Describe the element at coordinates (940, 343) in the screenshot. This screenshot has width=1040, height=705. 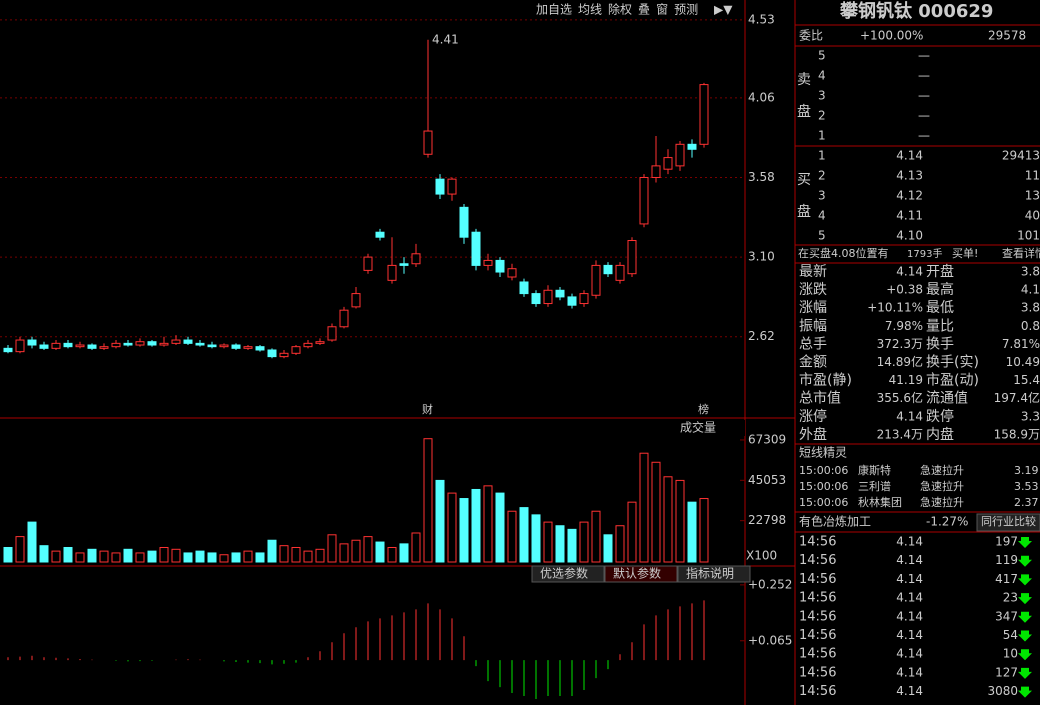
I see `stat-label: 换手` at that location.